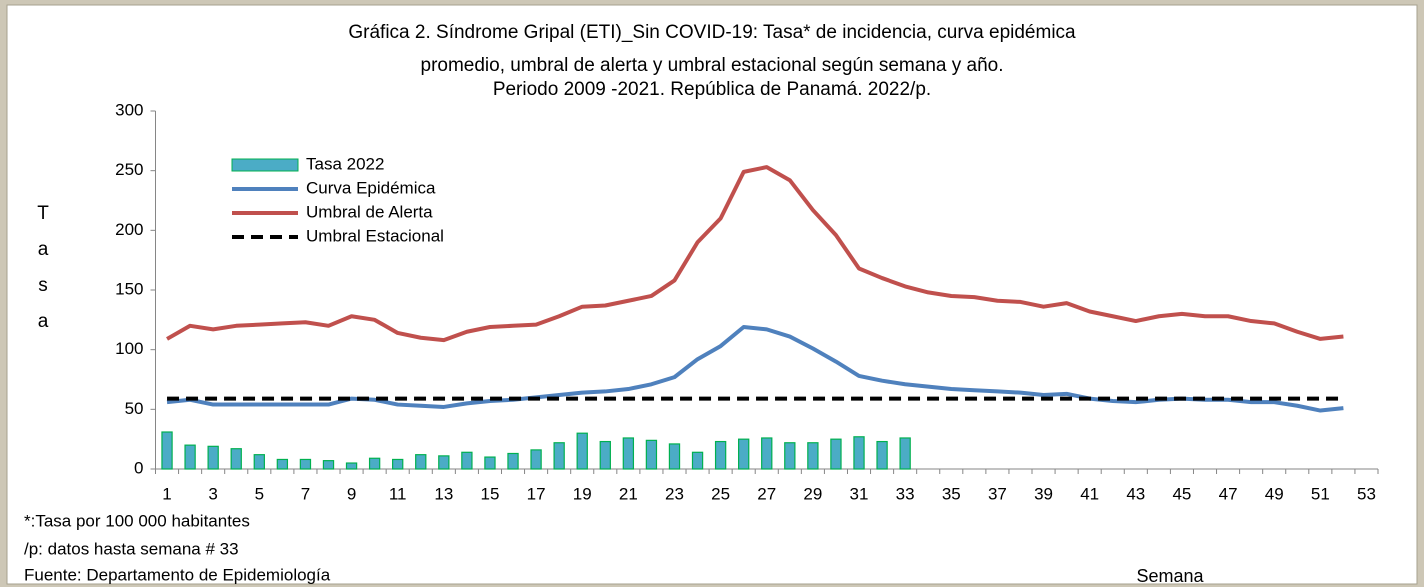  What do you see at coordinates (177, 574) in the screenshot?
I see `footnote: Fuente: Departamento de Epidemiología` at bounding box center [177, 574].